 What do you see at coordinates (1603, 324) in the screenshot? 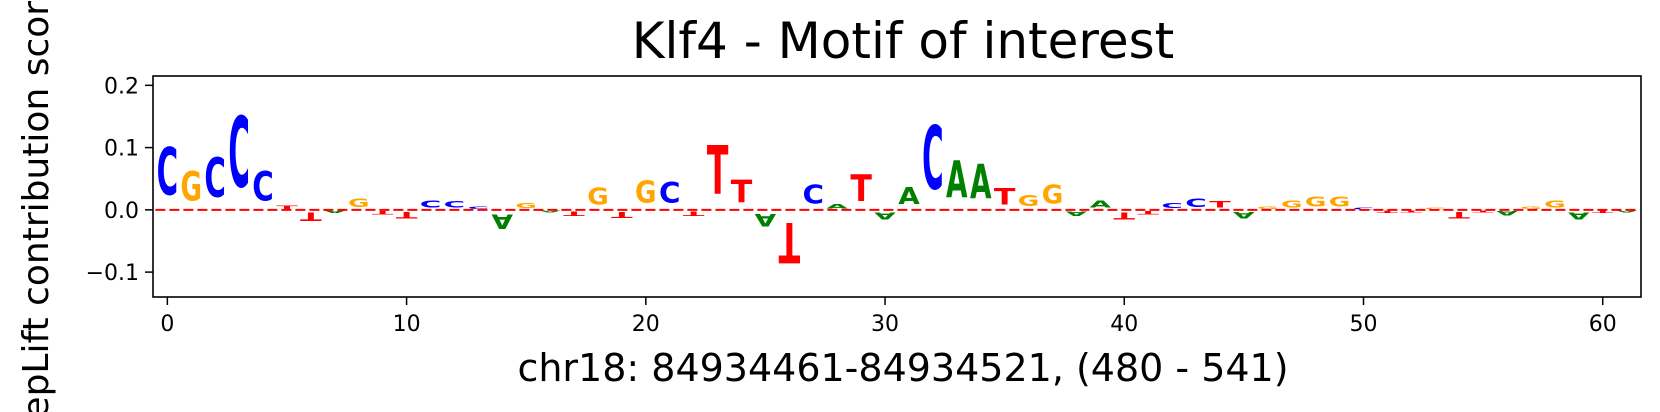
I see `x-tick-label: 60` at bounding box center [1603, 324].